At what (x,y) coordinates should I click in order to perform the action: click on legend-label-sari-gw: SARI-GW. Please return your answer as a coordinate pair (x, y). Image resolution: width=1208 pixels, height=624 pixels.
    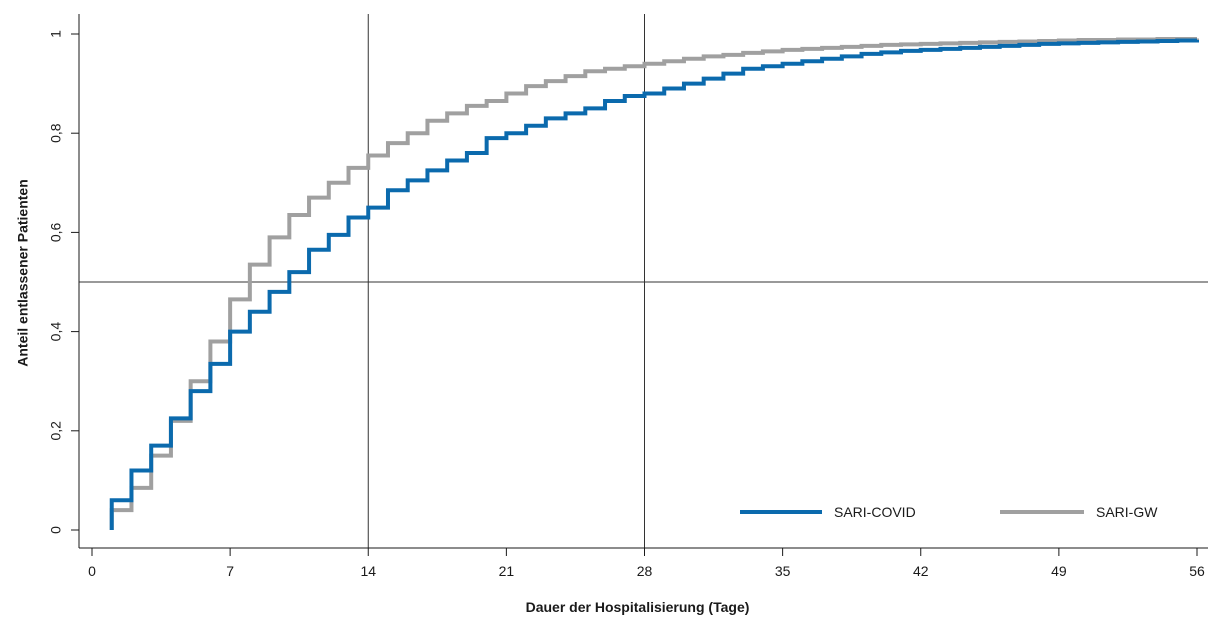
    Looking at the image, I should click on (1127, 512).